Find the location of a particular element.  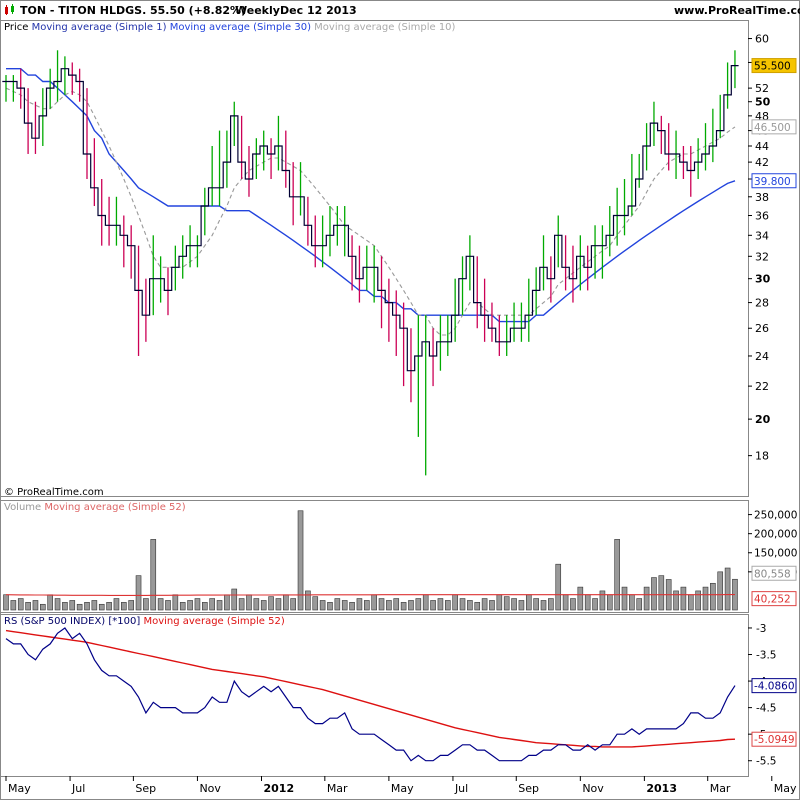

rs-last-label-0-box is located at coordinates (774, 686).